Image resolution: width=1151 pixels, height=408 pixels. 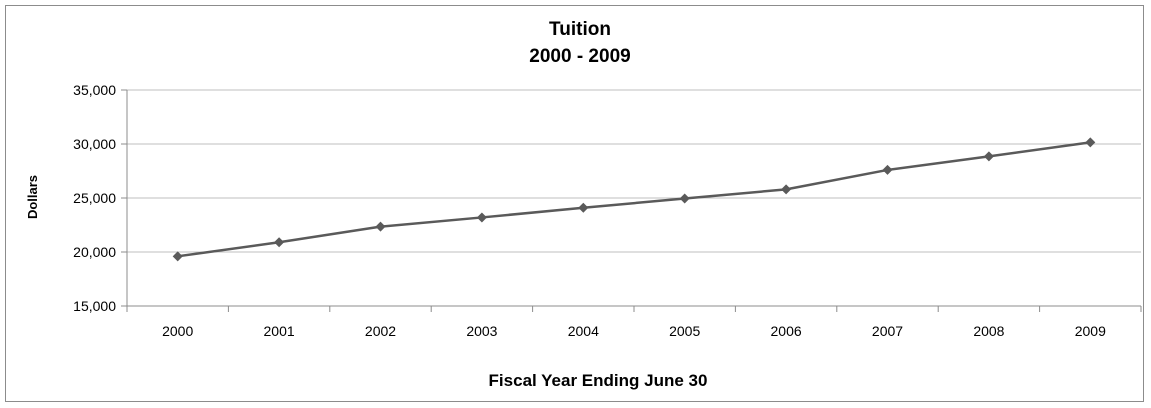 I want to click on x-tick-labels: 2000 2001 2002 2003 2004 2005 2006 2007 2008 2009, so click(x=634, y=331).